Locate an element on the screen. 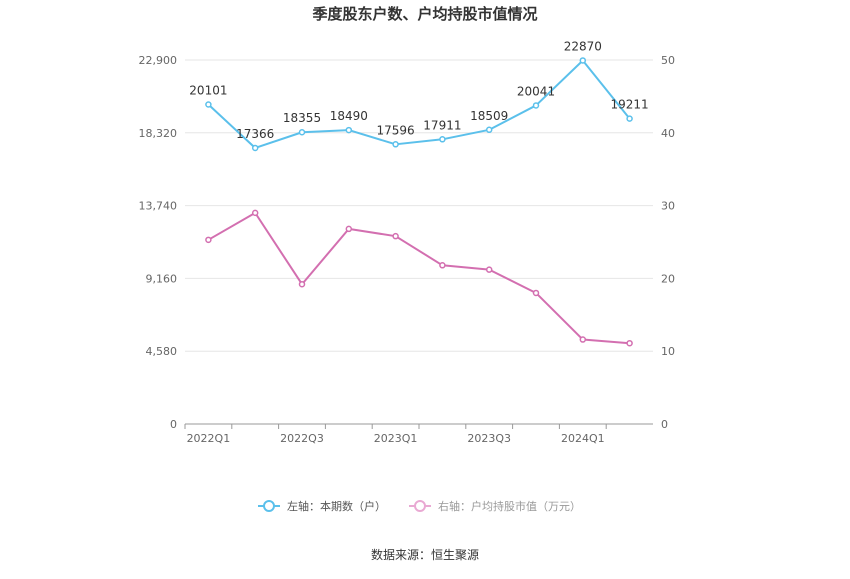 The height and width of the screenshot is (579, 850). left-axis-tick-label: 9,160 is located at coordinates (162, 278).